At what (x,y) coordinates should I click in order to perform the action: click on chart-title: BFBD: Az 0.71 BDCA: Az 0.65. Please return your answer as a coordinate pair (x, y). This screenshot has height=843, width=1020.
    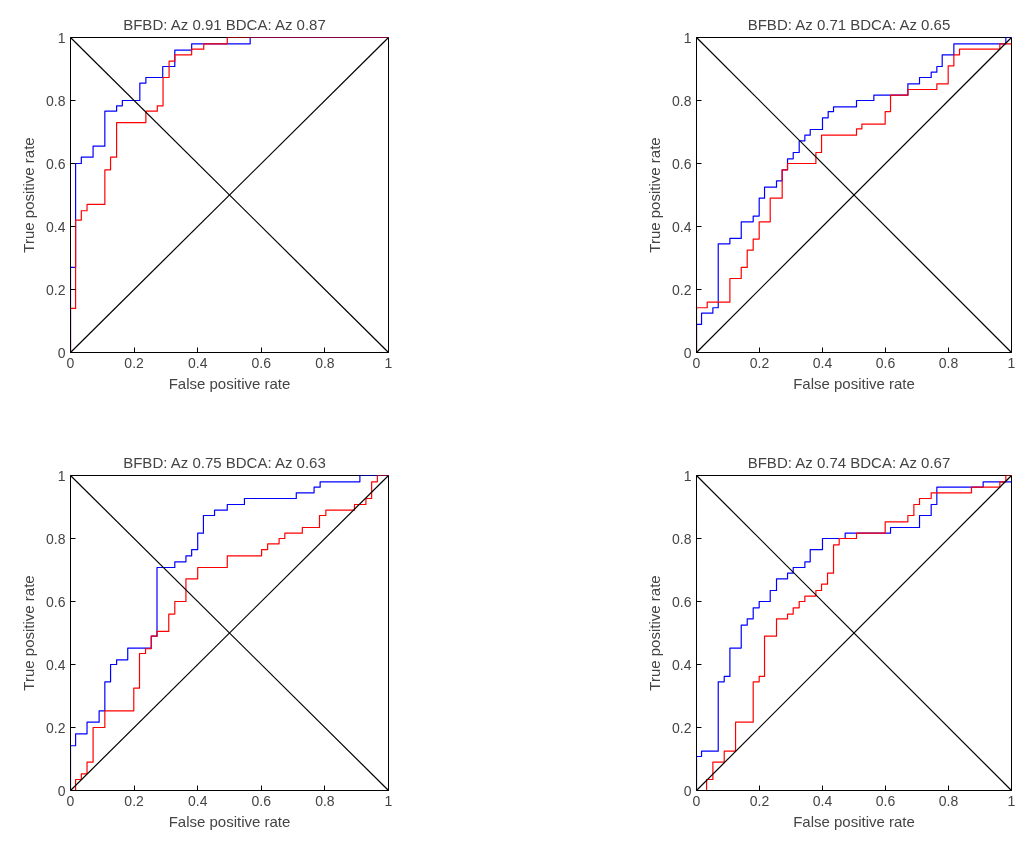
    Looking at the image, I should click on (849, 24).